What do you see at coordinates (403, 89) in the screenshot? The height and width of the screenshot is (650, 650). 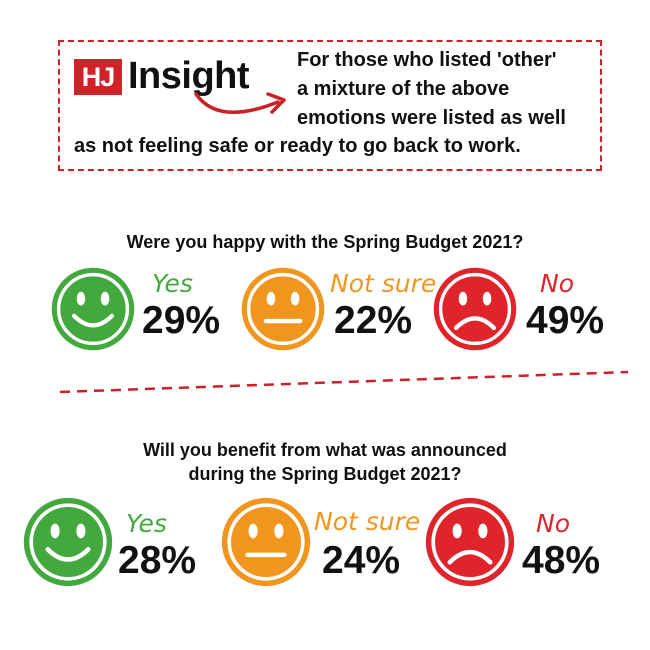 I see `insight-text-line-2: a mixture of the above` at bounding box center [403, 89].